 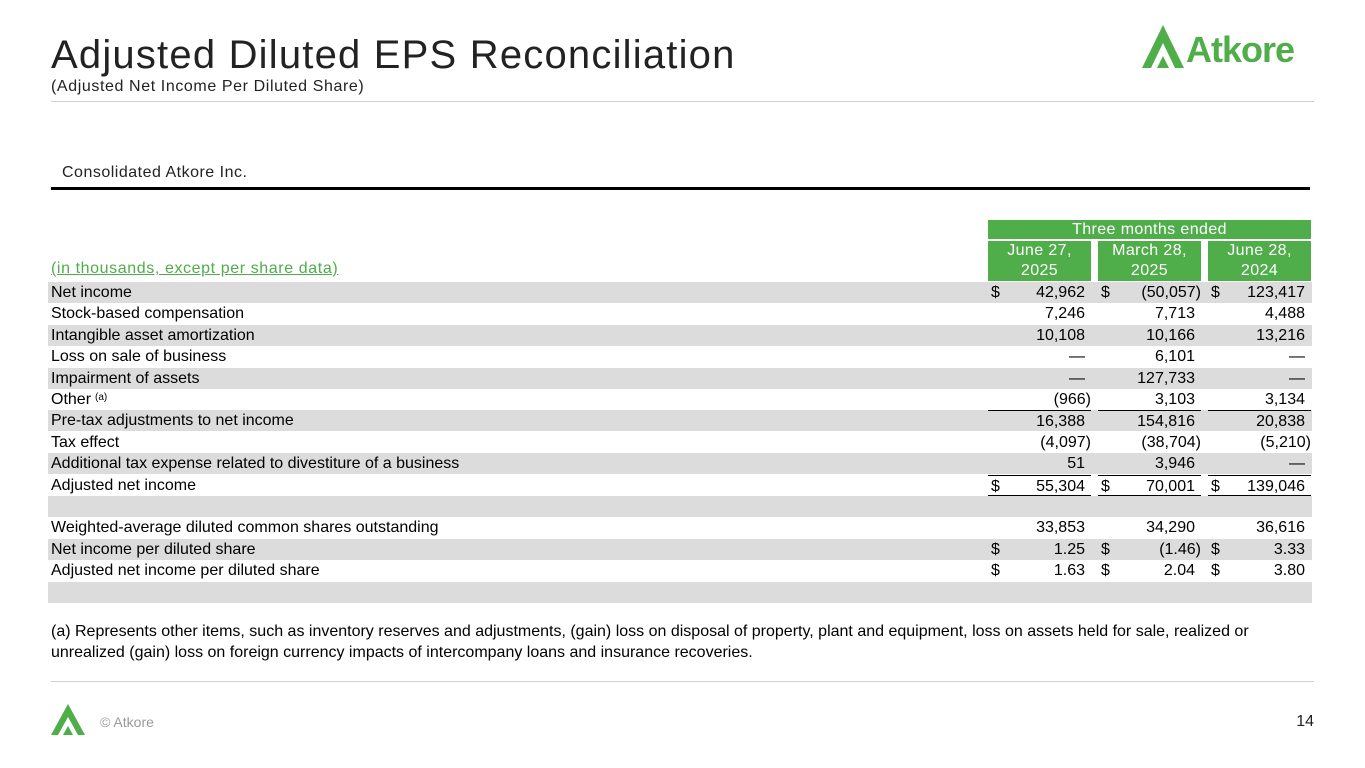 I want to click on cell-value: 3,103, so click(x=1174, y=399).